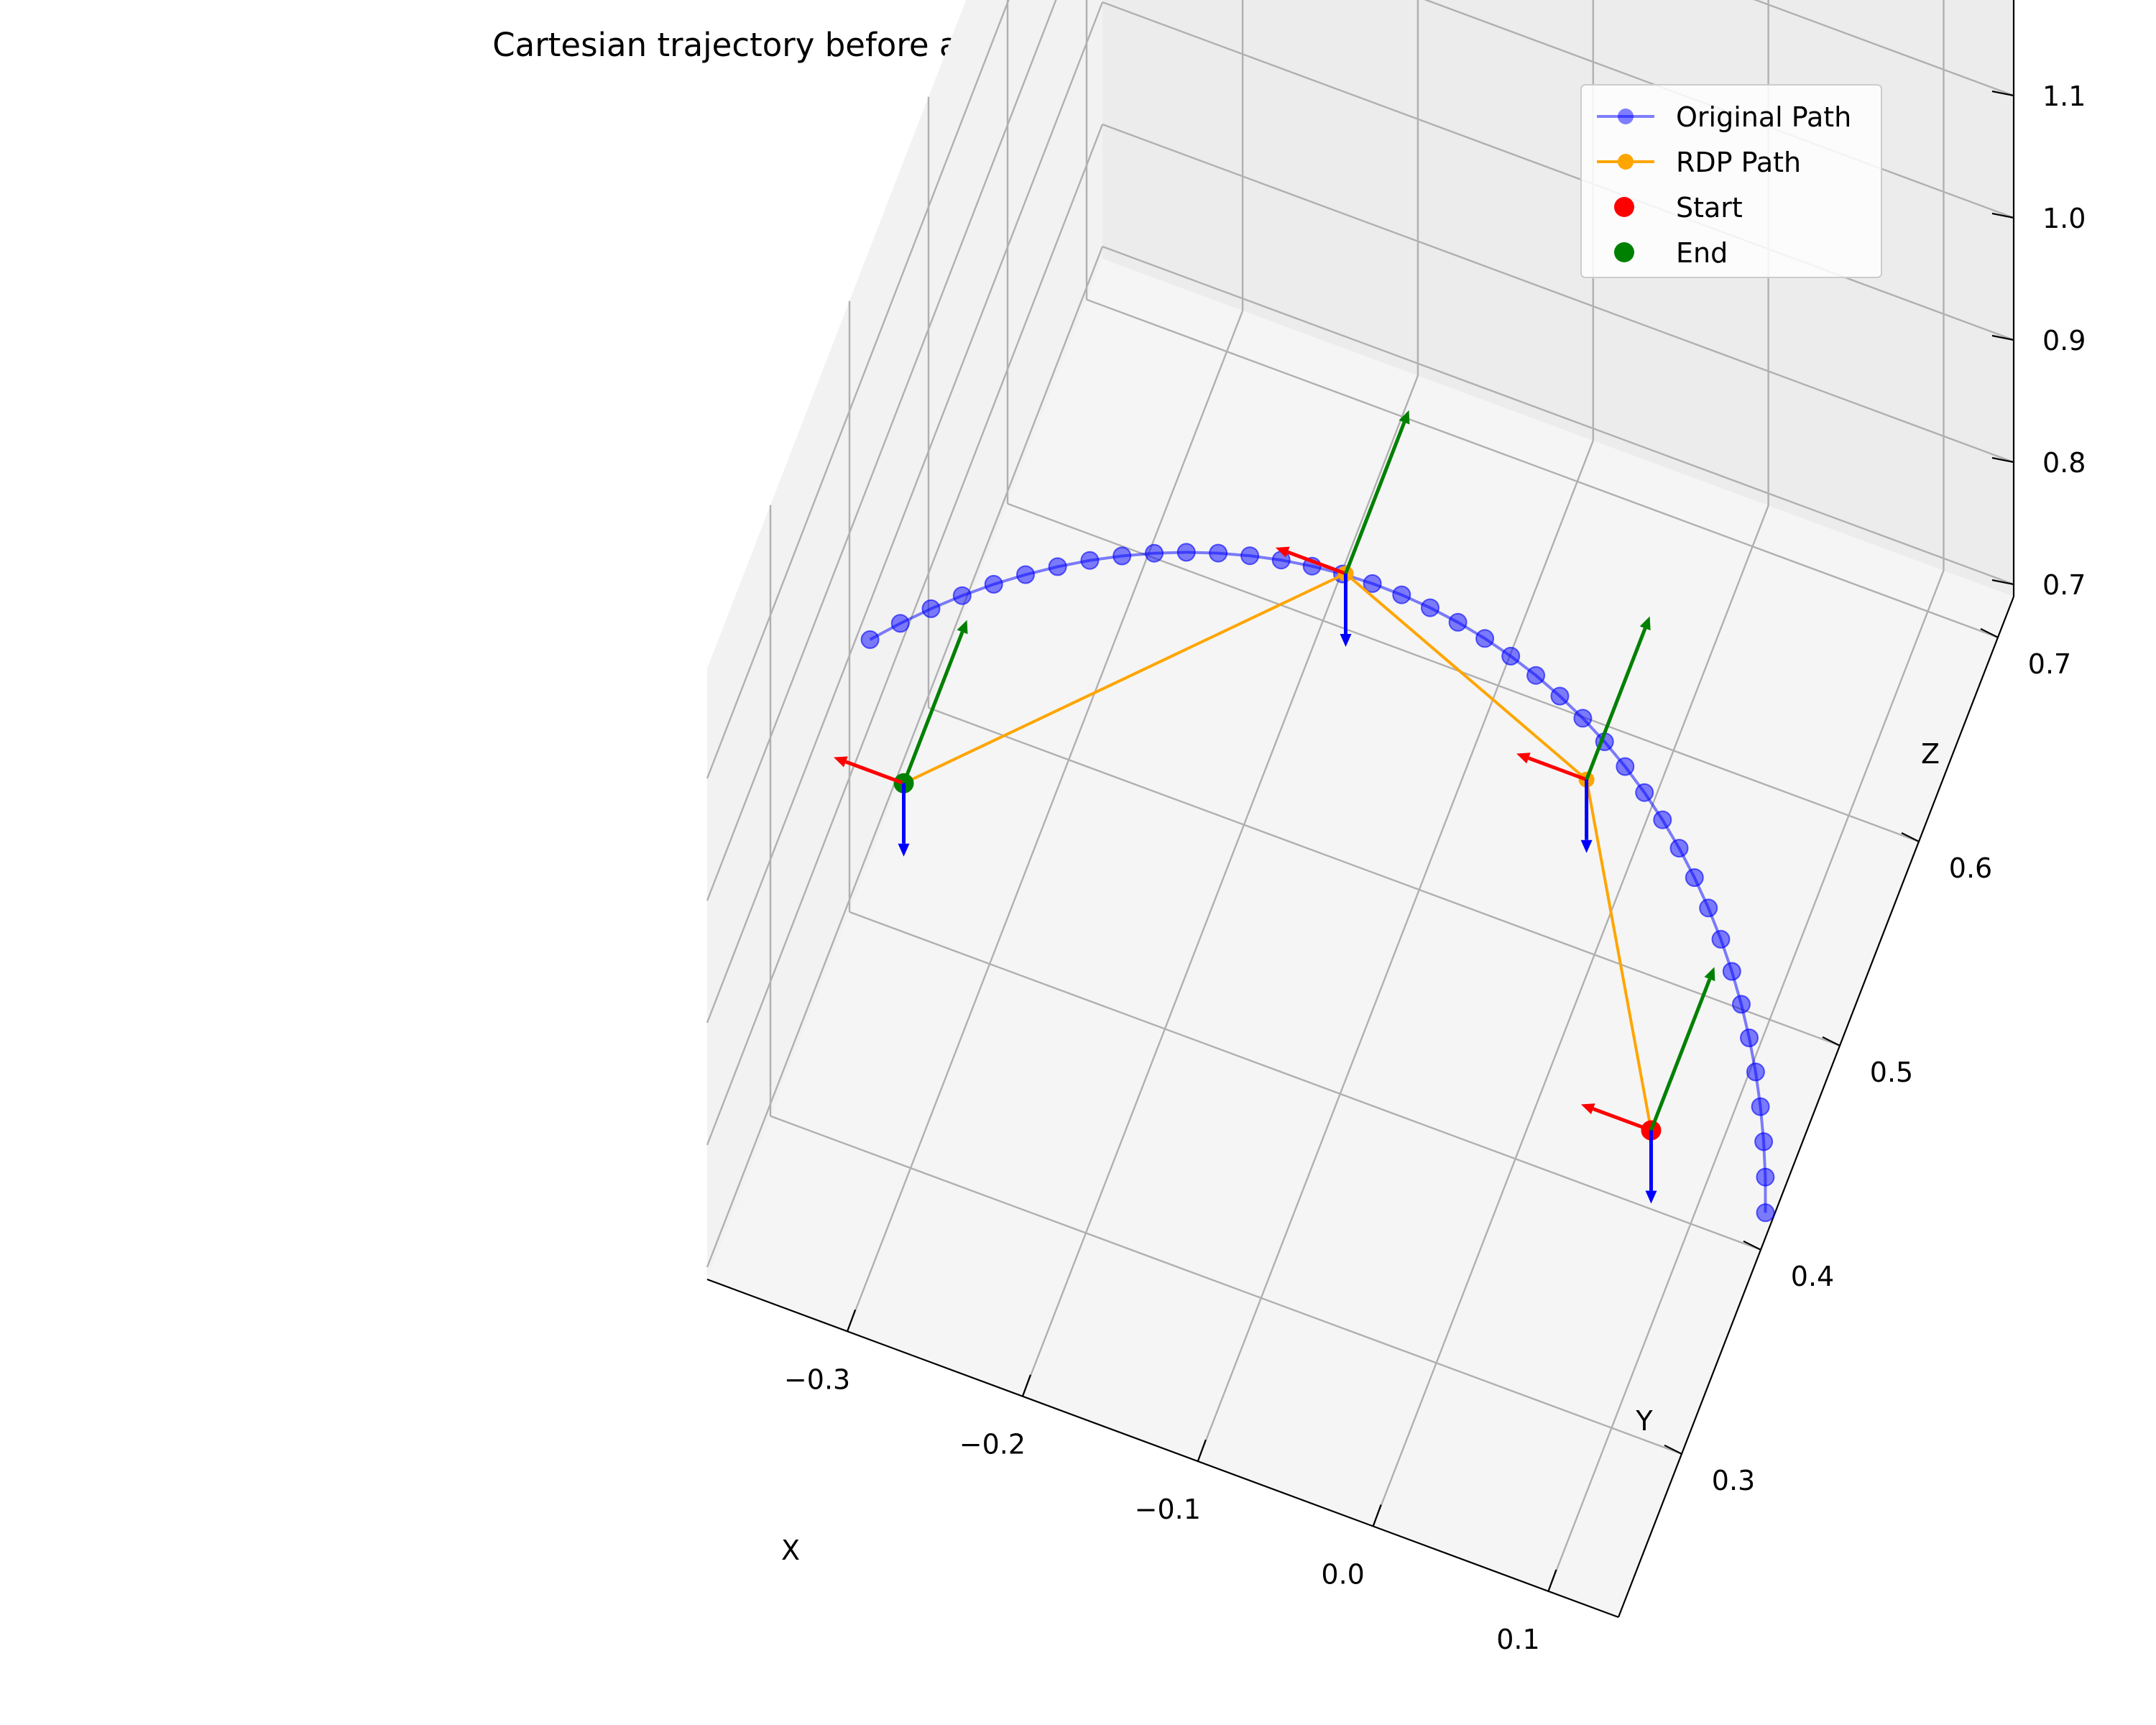 Image resolution: width=2156 pixels, height=1725 pixels. Describe the element at coordinates (1971, 868) in the screenshot. I see `y-tick-label: 0.6` at that location.